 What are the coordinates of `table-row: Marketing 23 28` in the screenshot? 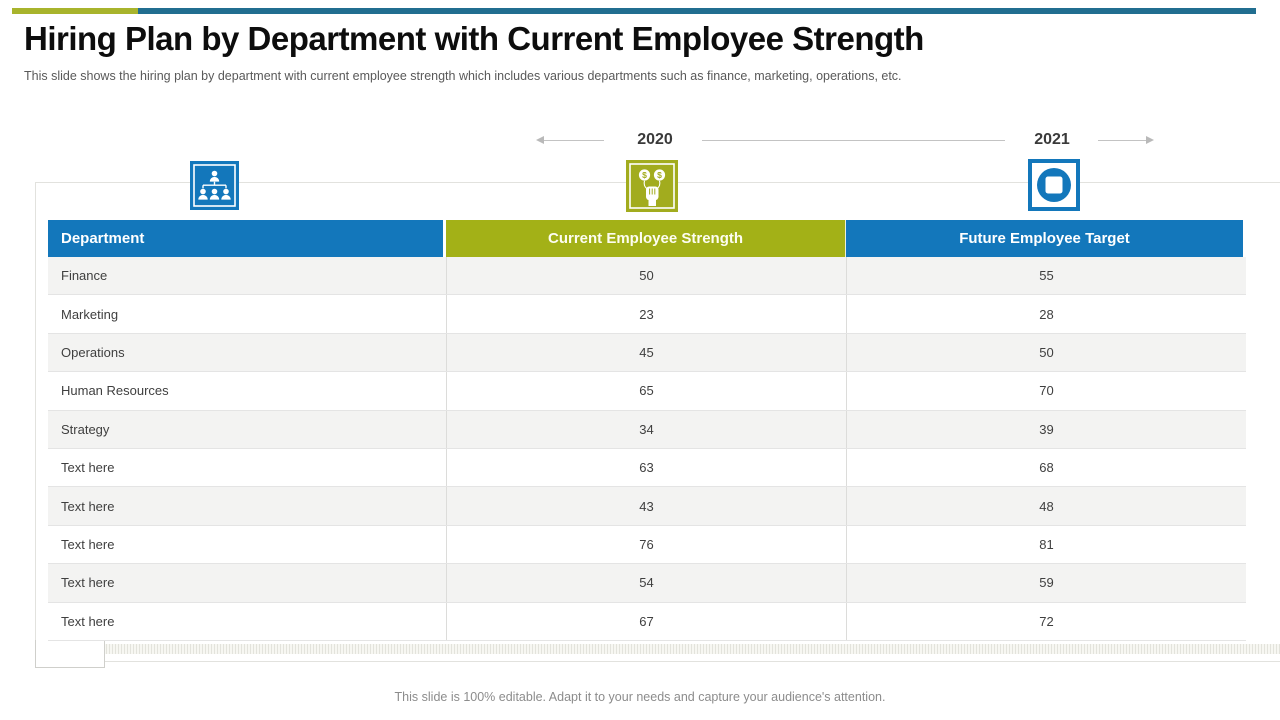 It's located at (647, 314).